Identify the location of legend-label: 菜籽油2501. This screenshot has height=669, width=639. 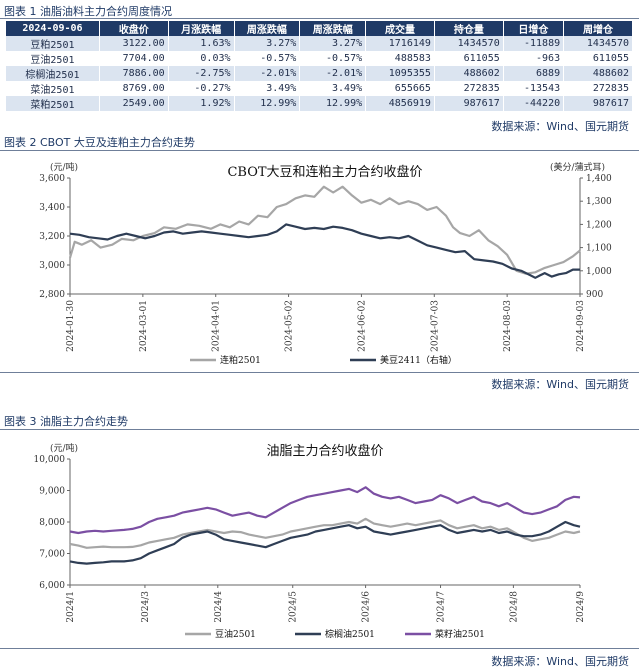
(460, 634).